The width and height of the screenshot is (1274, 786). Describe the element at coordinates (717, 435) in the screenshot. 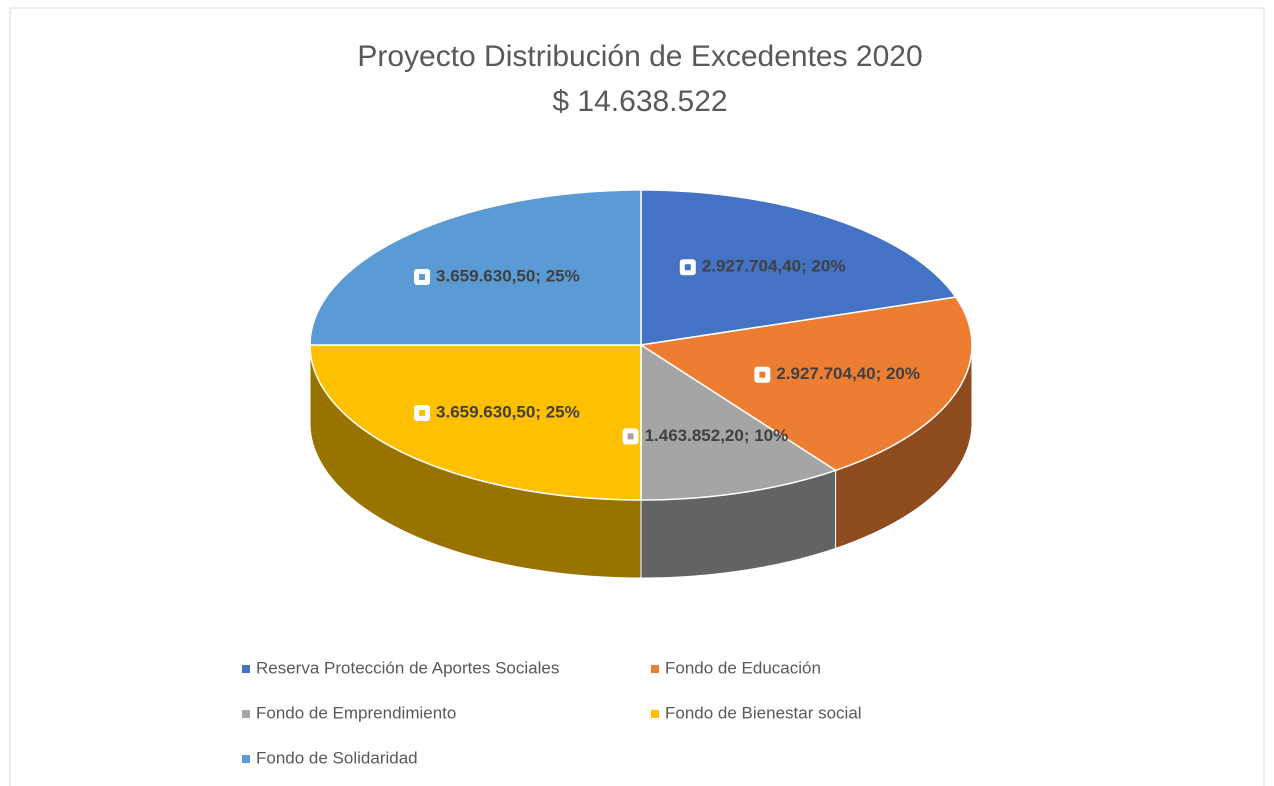

I see `data-label: 1.463.852,20; 10%` at that location.